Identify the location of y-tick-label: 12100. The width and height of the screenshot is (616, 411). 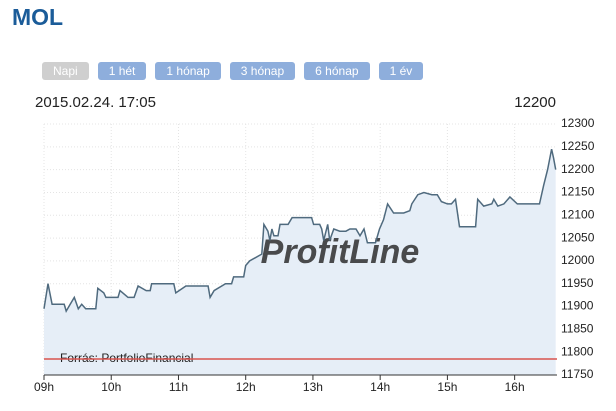
(578, 214).